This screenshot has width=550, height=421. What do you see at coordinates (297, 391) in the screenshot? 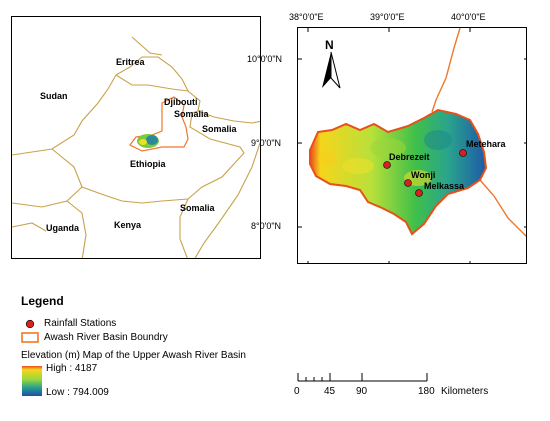
I see `scale-tick-0: 0` at bounding box center [297, 391].